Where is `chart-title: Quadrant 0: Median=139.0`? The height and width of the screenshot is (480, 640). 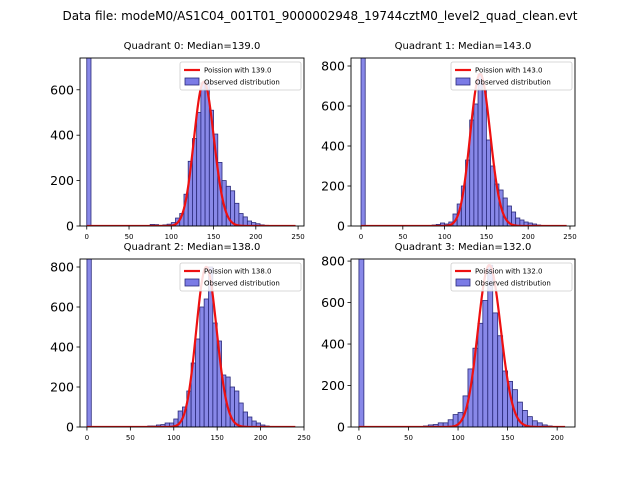 chart-title: Quadrant 0: Median=139.0 is located at coordinates (192, 46).